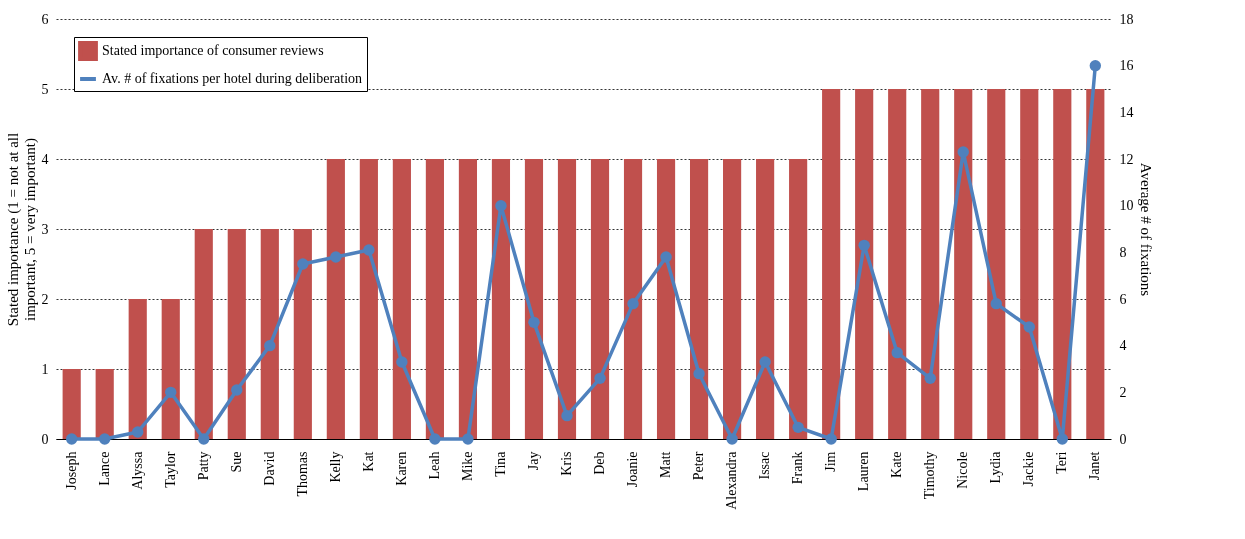 This screenshot has width=1245, height=539. I want to click on x-tick-label: Lydia, so click(996, 467).